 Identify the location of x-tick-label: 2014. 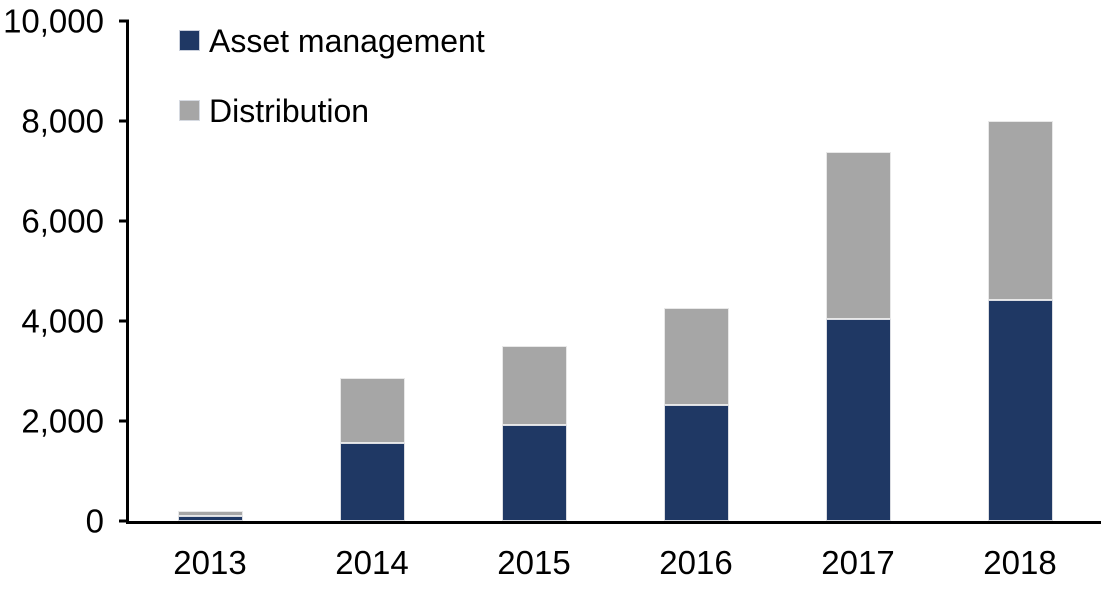
(372, 562).